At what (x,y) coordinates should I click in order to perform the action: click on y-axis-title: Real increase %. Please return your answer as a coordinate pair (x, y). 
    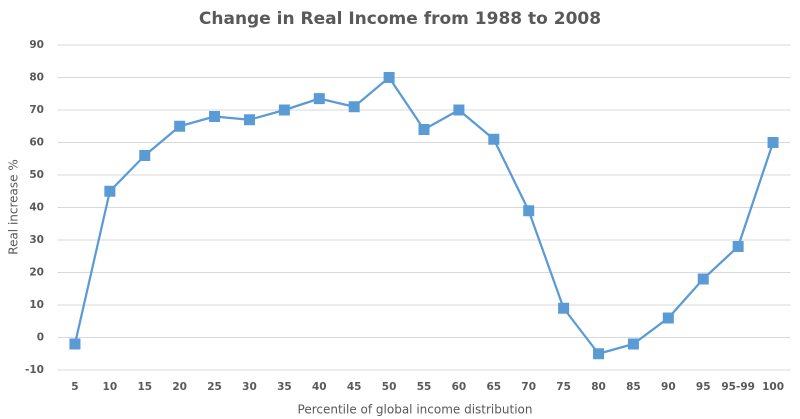
    Looking at the image, I should click on (14, 206).